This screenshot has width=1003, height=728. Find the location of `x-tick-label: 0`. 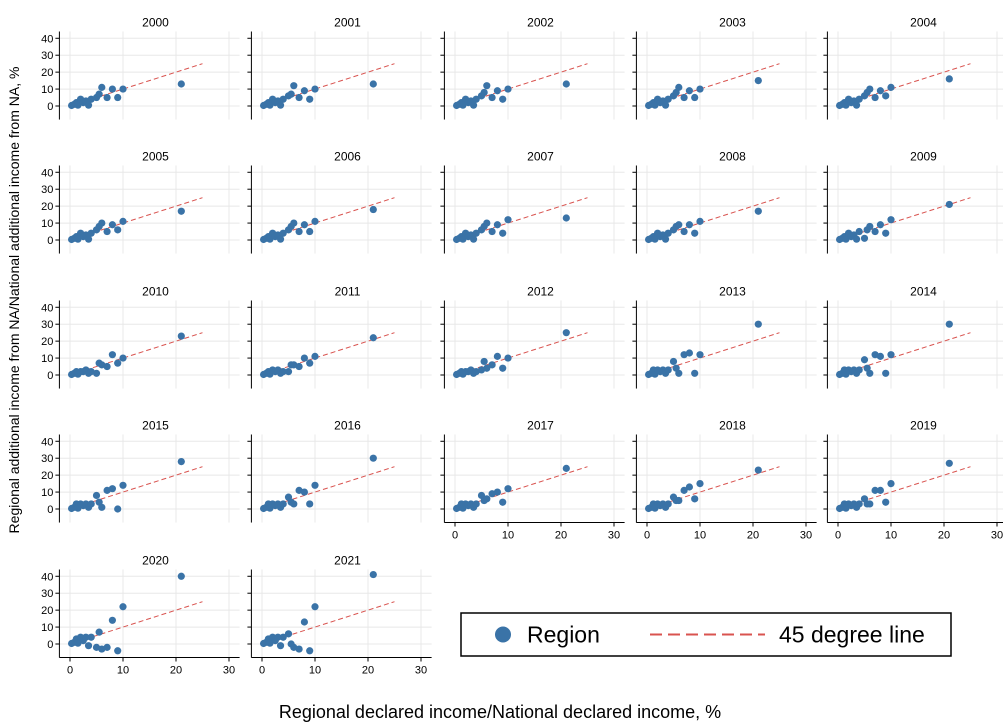

x-tick-label: 0 is located at coordinates (262, 671).